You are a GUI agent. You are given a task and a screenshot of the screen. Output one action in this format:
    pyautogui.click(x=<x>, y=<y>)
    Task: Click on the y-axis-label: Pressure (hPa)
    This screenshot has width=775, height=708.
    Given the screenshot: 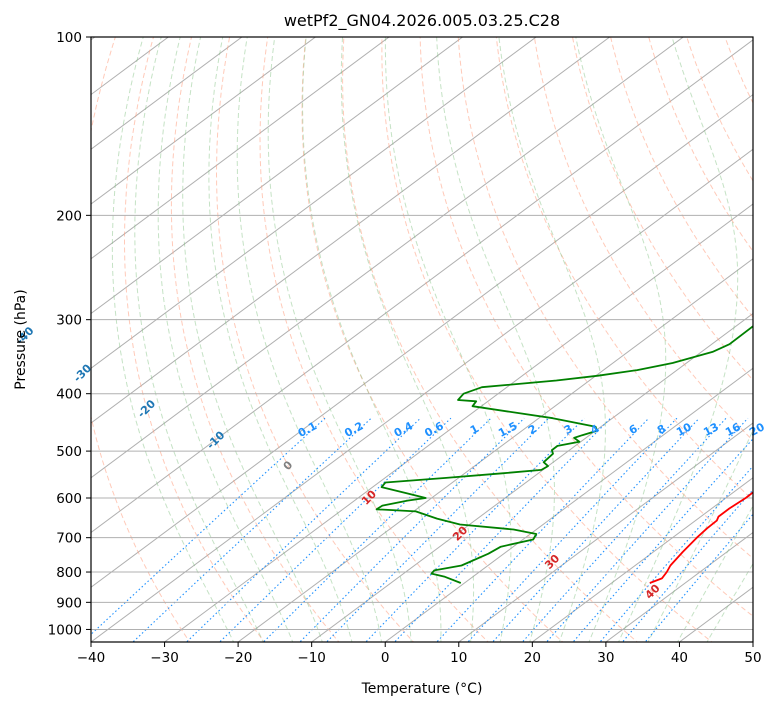 What is the action you would take?
    pyautogui.click(x=21, y=339)
    